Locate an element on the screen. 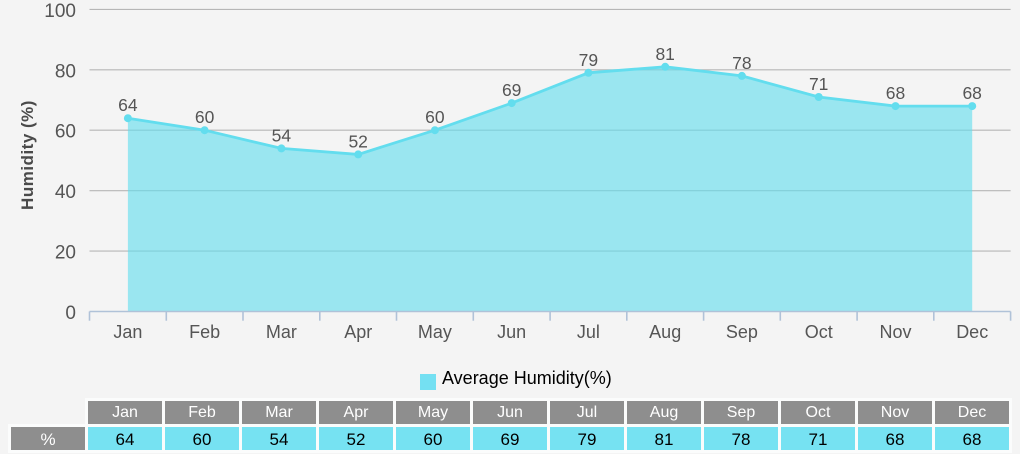 The image size is (1020, 454). svg-text: 71 is located at coordinates (818, 84).